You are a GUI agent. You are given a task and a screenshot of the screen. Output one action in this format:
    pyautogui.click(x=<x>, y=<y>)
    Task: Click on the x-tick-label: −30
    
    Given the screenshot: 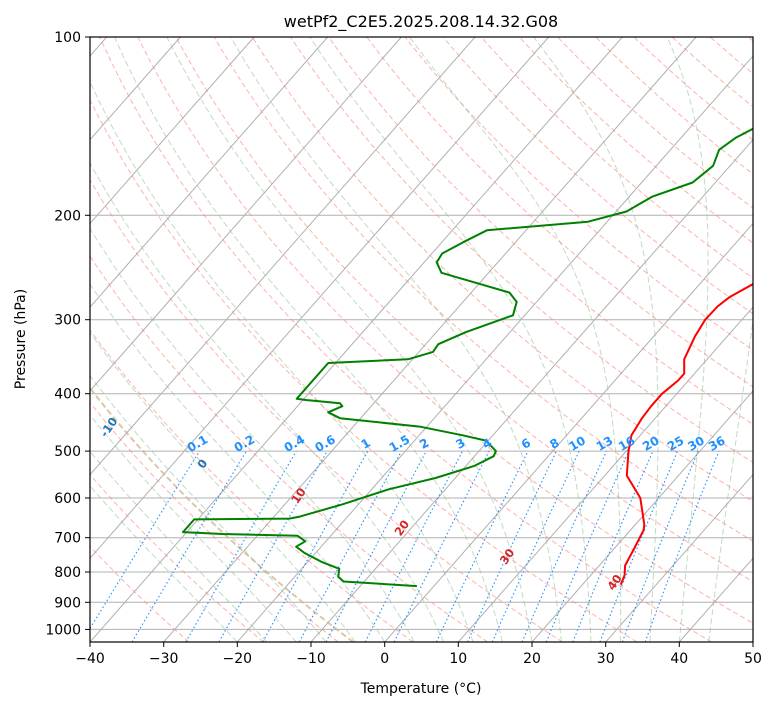 What is the action you would take?
    pyautogui.click(x=164, y=659)
    